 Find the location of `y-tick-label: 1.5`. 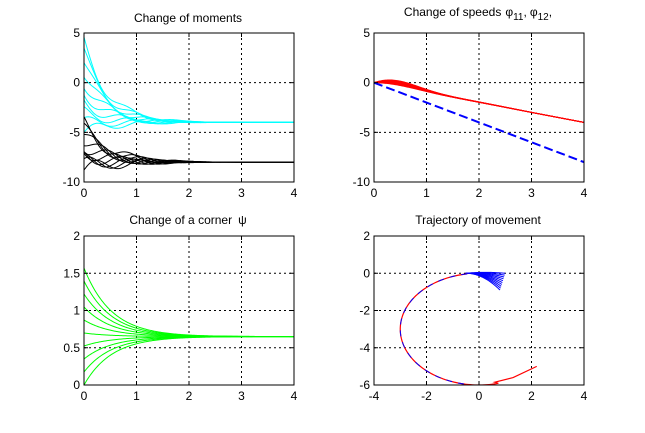

y-tick-label: 1.5 is located at coordinates (71, 273).